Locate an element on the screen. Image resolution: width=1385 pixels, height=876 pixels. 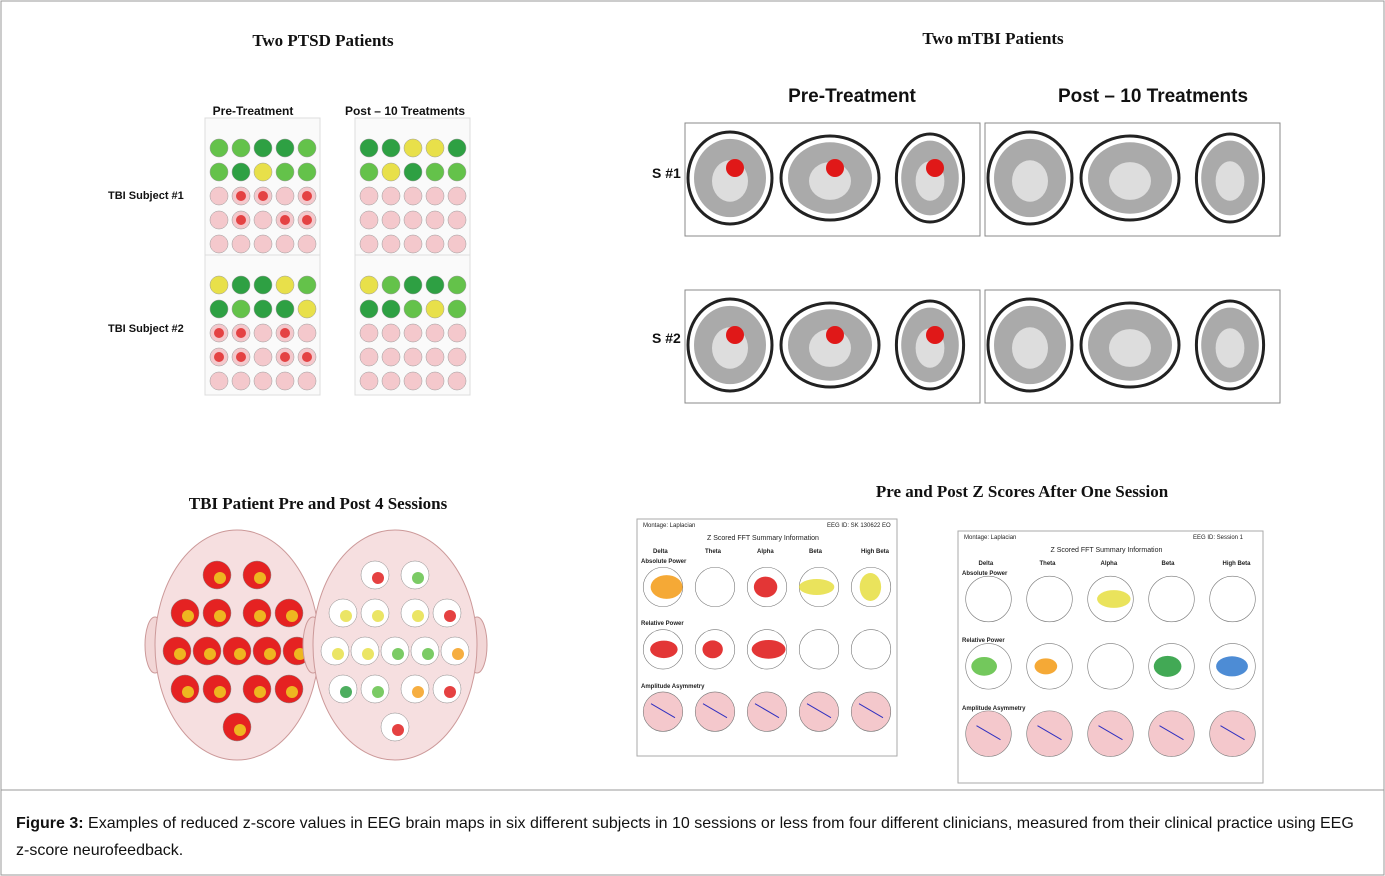
caption-label: Figure 3: is located at coordinates (50, 823).